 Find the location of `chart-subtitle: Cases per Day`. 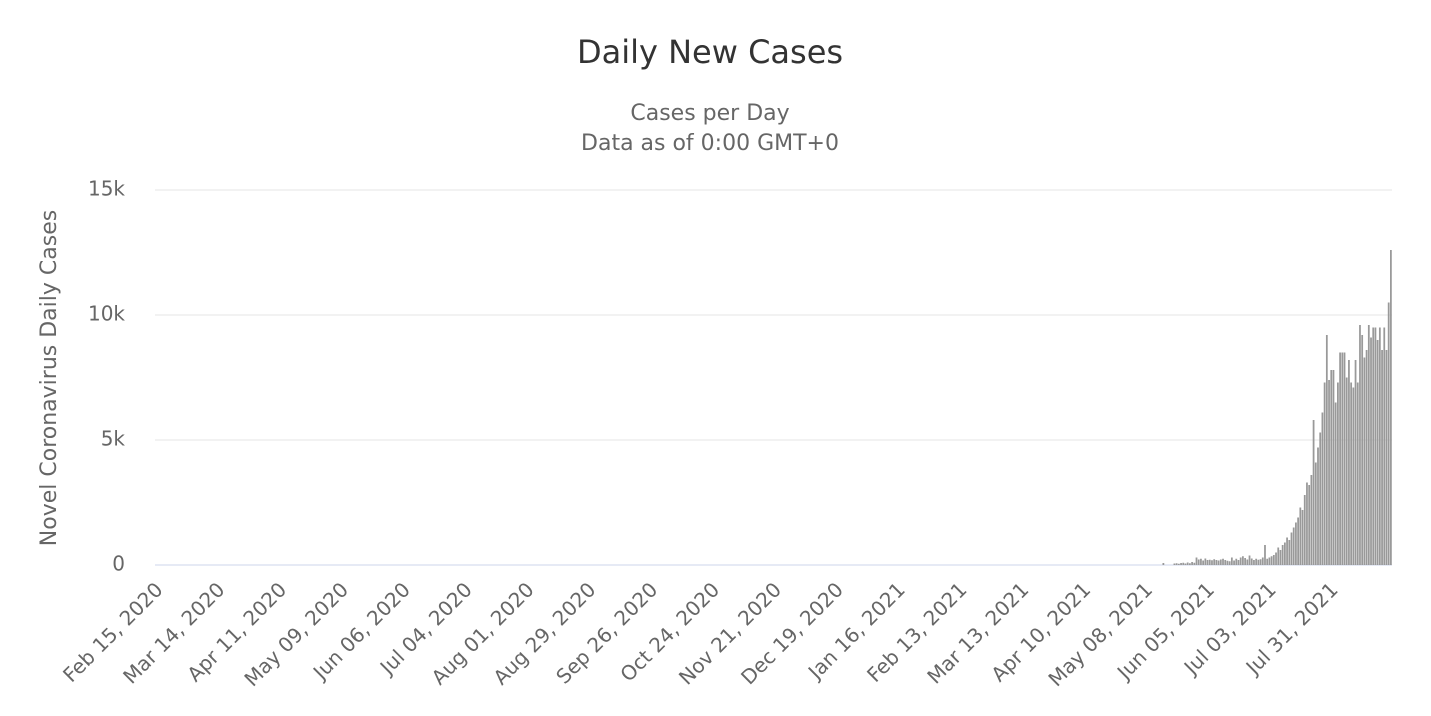

chart-subtitle: Cases per Day is located at coordinates (709, 113).